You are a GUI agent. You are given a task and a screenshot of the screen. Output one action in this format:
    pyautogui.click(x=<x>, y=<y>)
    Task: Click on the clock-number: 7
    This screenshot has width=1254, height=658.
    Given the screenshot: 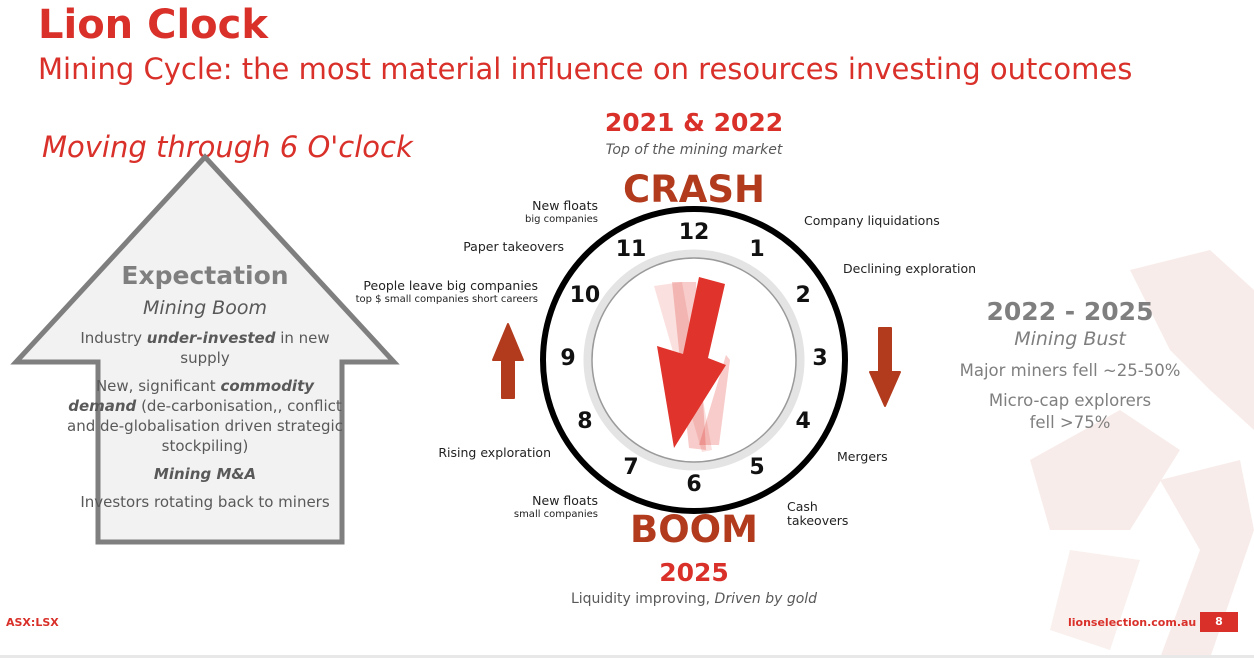 What is the action you would take?
    pyautogui.click(x=631, y=468)
    